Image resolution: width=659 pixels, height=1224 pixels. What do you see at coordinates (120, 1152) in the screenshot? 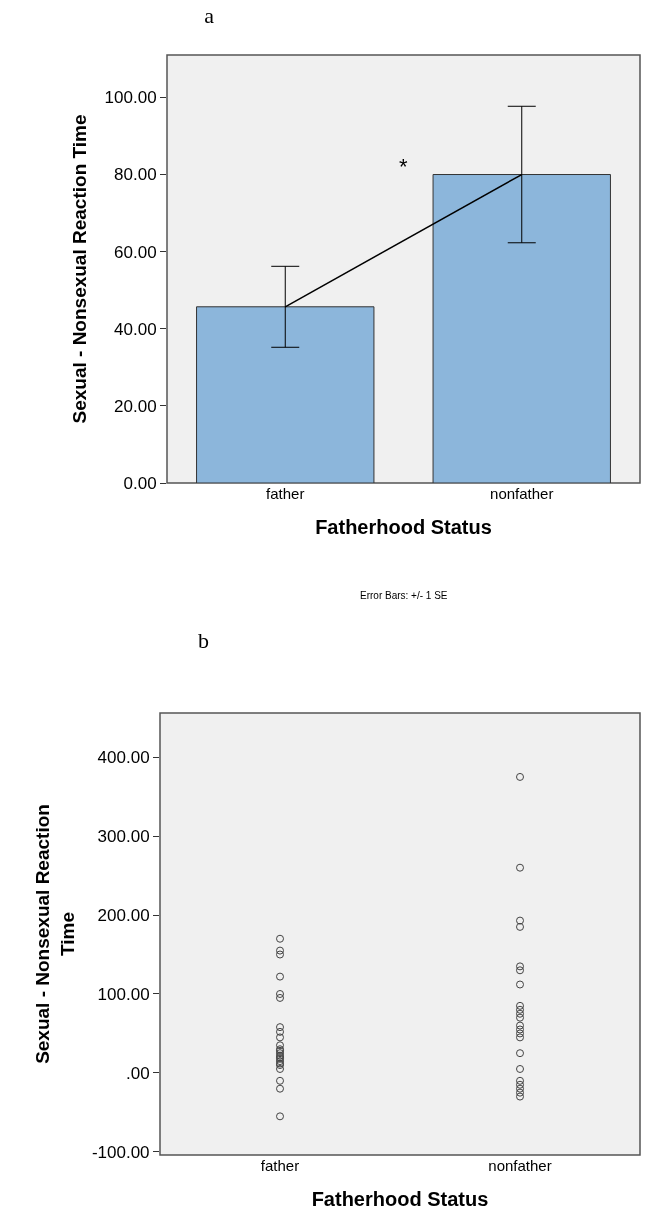
I see `y-tick-label: -100.00` at bounding box center [120, 1152].